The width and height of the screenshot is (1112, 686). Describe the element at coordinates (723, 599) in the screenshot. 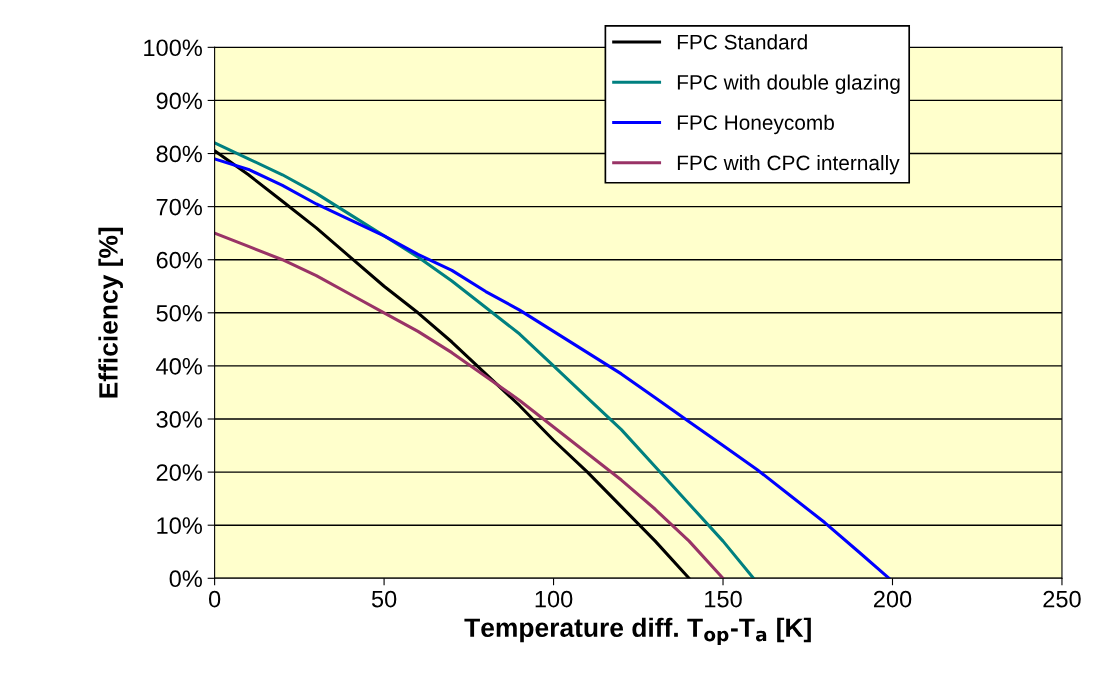

I see `x-tick-label: 150` at that location.